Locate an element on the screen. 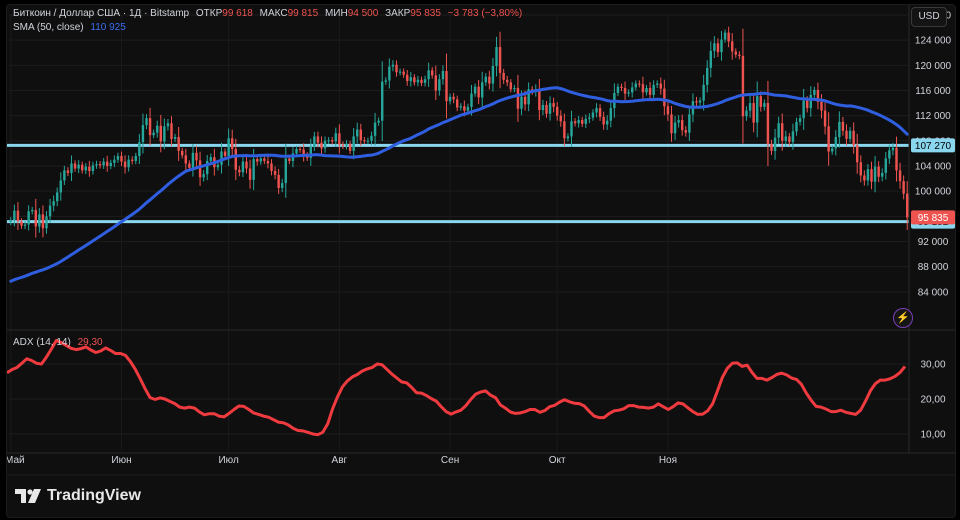  close-label: ЗАКР is located at coordinates (398, 13).